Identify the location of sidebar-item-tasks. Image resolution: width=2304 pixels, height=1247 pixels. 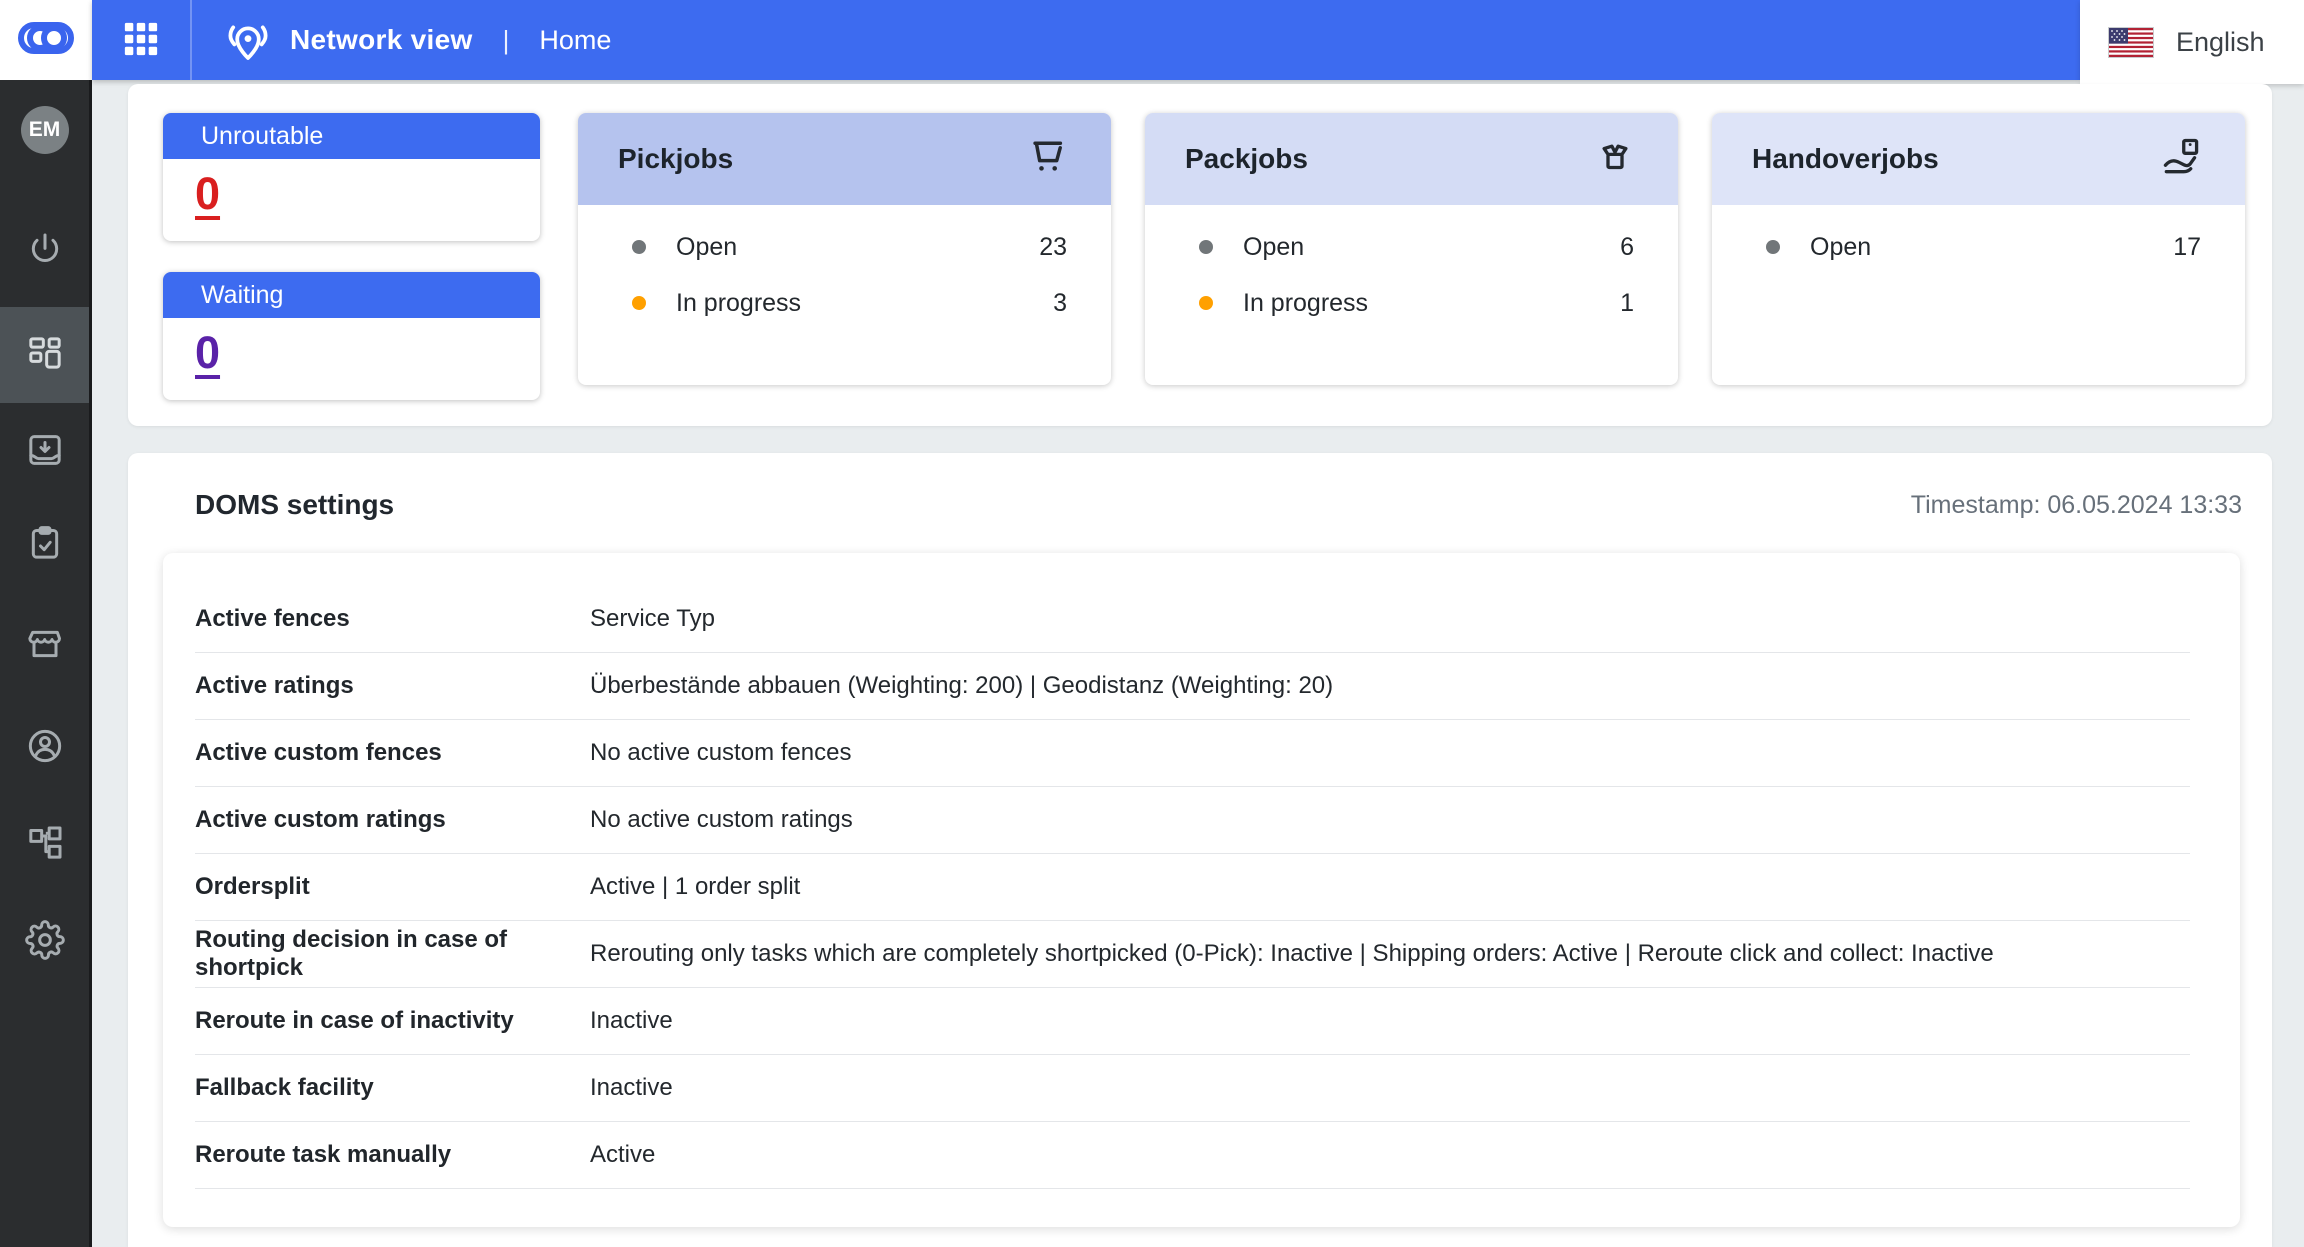
(44, 545).